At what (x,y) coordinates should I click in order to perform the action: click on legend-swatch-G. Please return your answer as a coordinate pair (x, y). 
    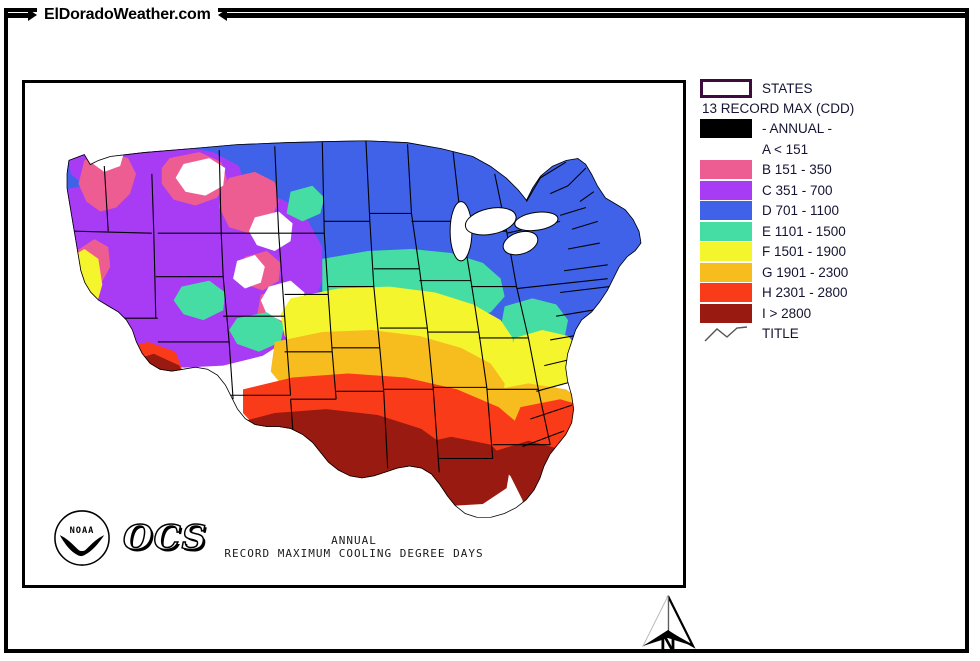
    Looking at the image, I should click on (726, 272).